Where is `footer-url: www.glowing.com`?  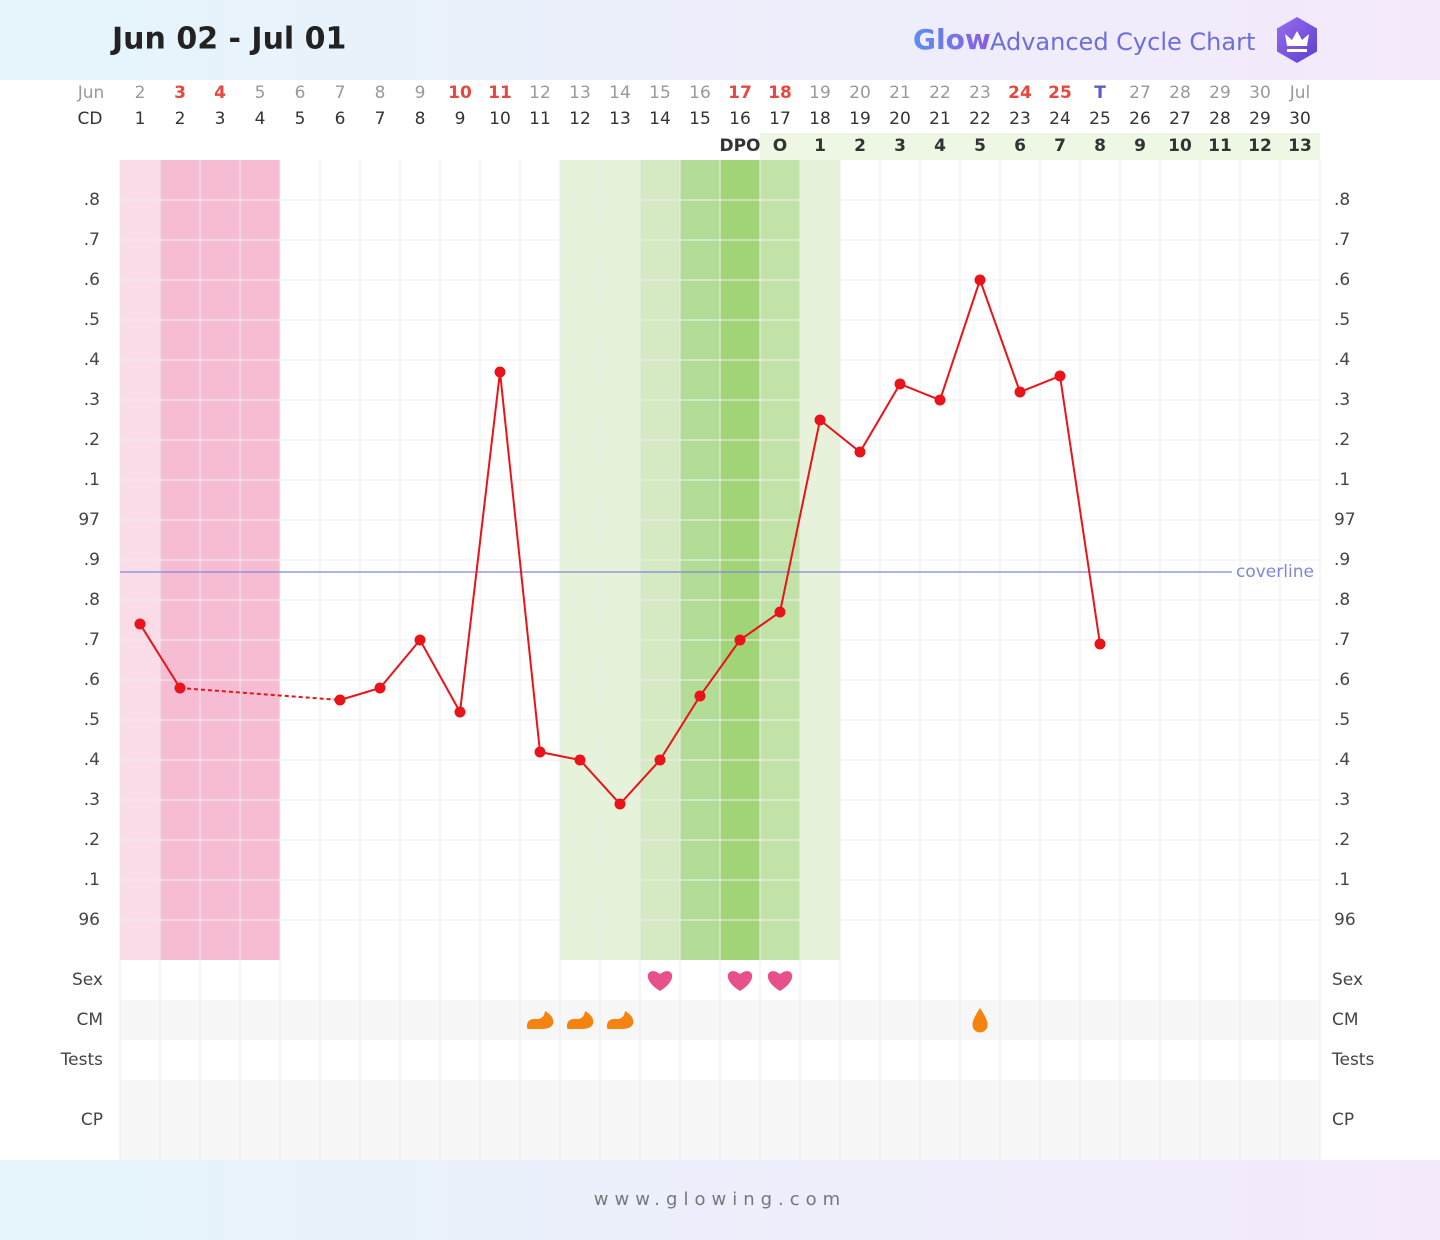 footer-url: www.glowing.com is located at coordinates (720, 1199).